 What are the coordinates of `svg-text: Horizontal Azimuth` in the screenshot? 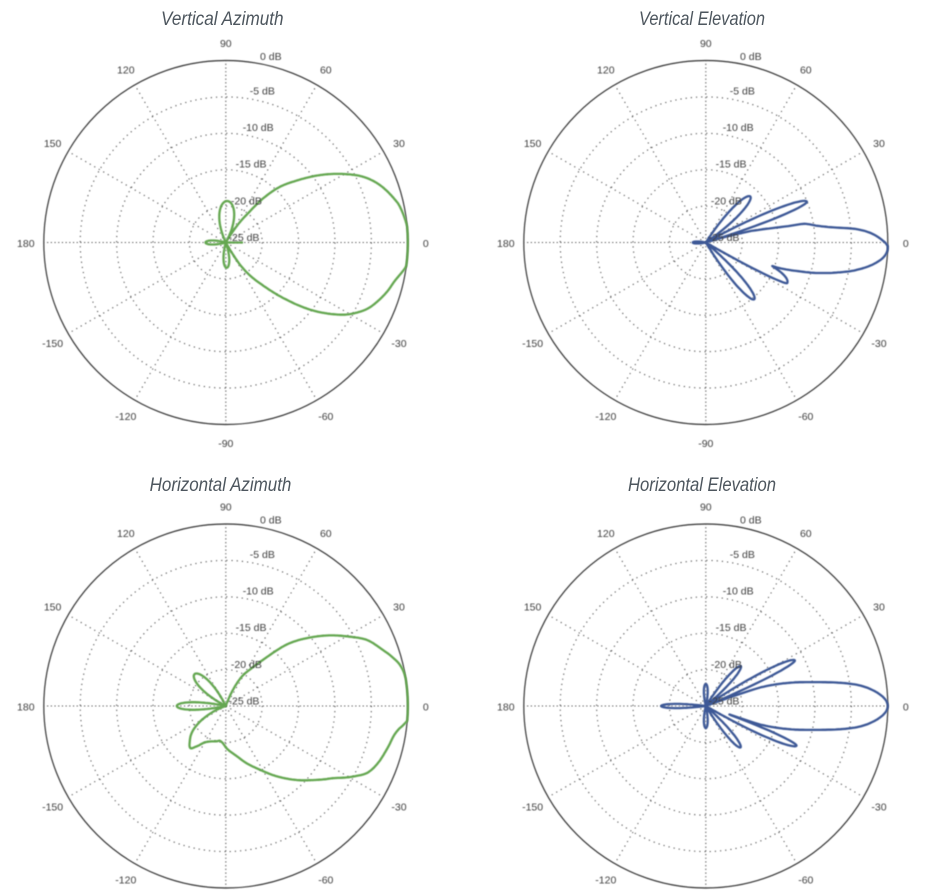 It's located at (221, 485).